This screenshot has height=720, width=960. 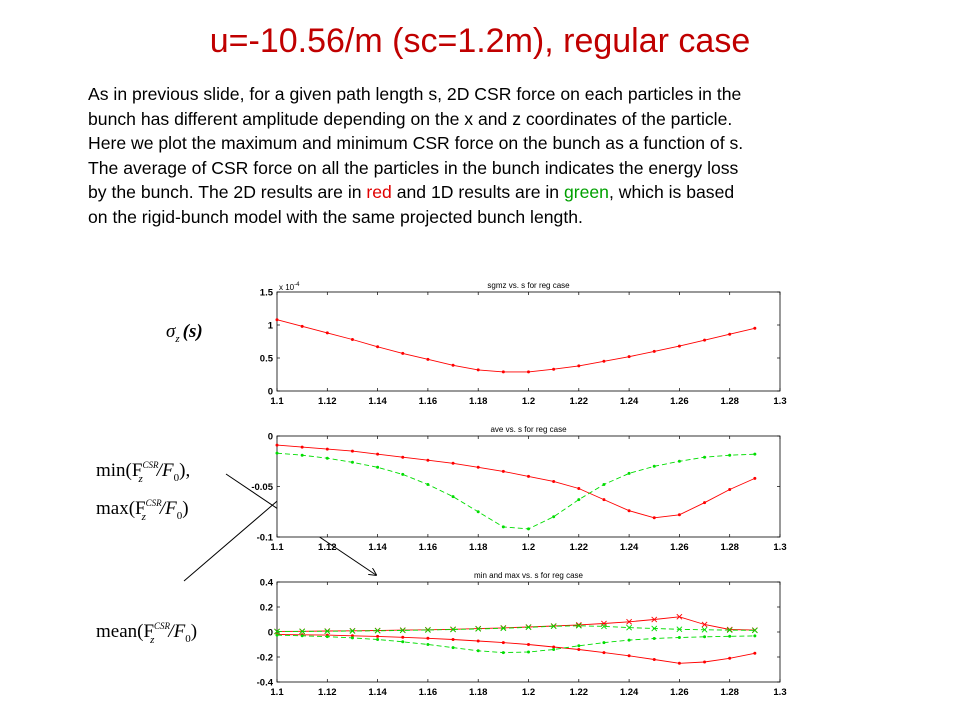 I want to click on comma: ,, so click(x=187, y=470).